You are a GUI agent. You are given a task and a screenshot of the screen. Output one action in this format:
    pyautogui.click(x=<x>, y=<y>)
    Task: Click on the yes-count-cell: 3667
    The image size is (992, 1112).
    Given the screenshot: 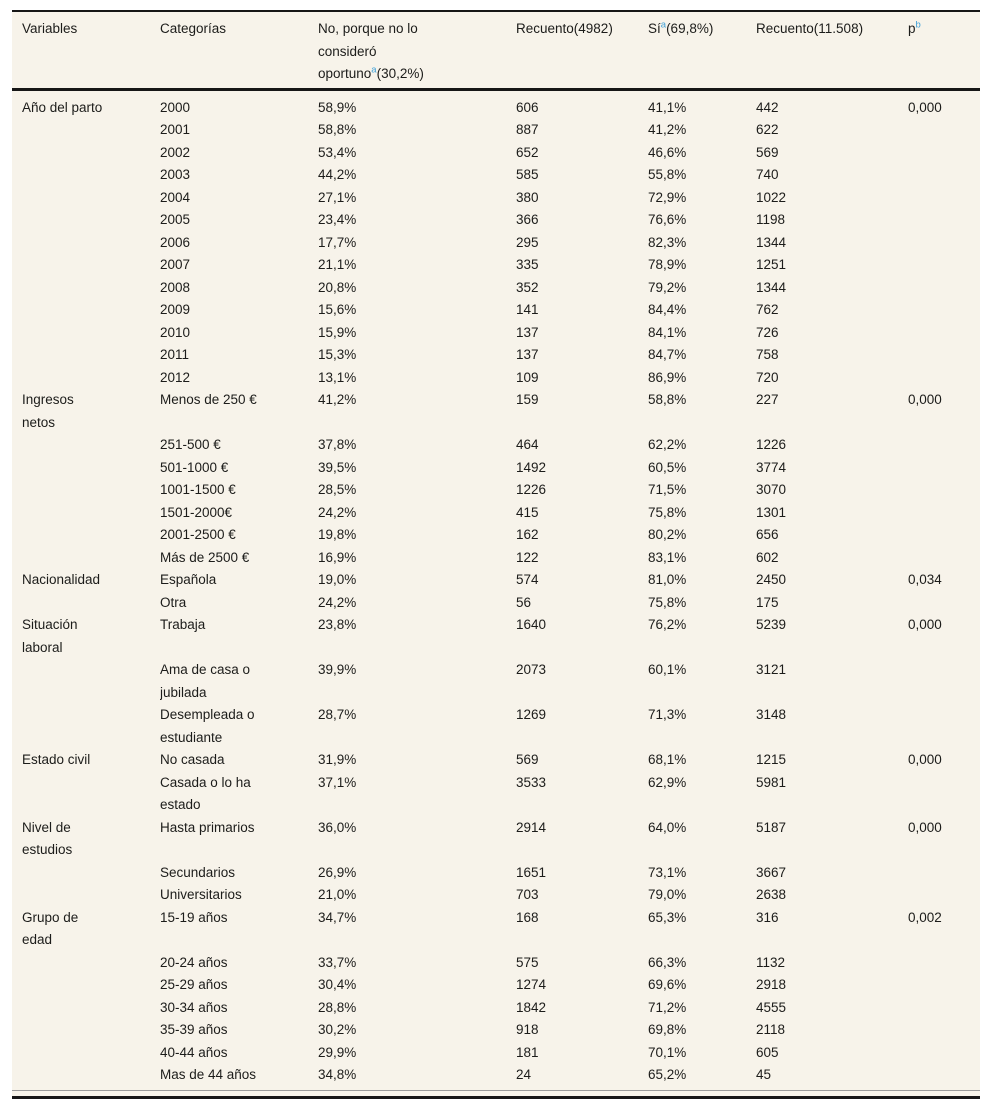 What is the action you would take?
    pyautogui.click(x=771, y=872)
    